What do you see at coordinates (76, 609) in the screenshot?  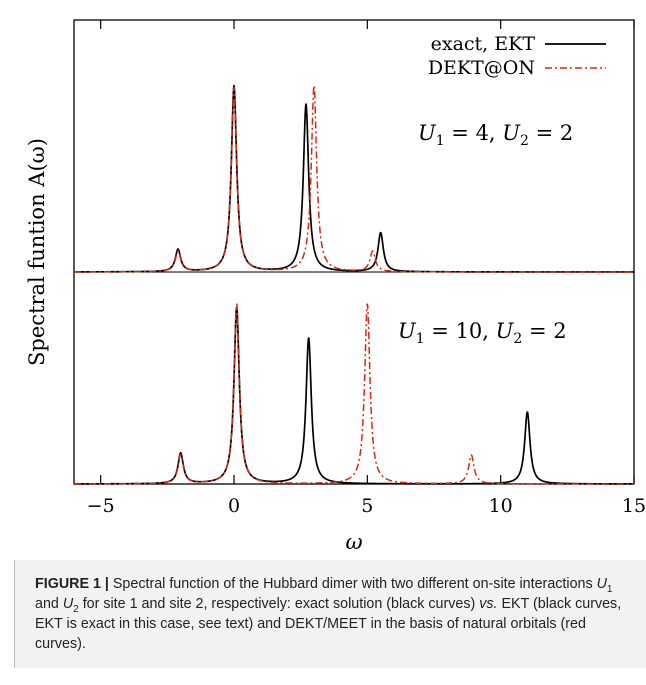 I see `caption-u2-sub: 2` at bounding box center [76, 609].